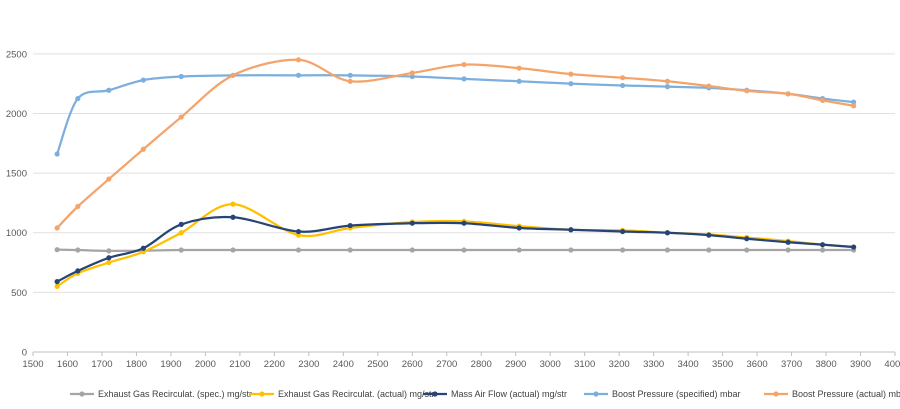 The image size is (900, 409). What do you see at coordinates (619, 364) in the screenshot?
I see `x-tick-label: 3200` at bounding box center [619, 364].